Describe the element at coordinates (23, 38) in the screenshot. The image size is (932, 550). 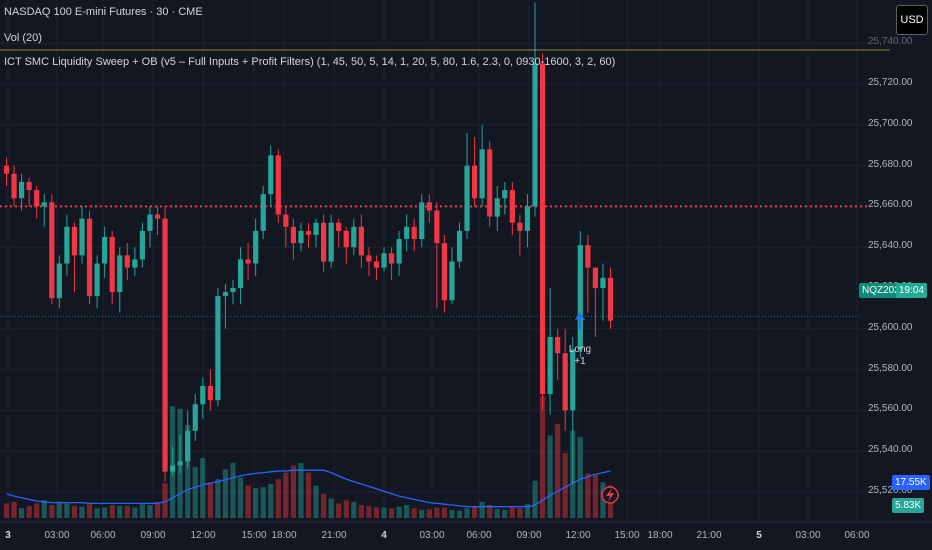
I see `volume-indicator-label: Vol (20)` at that location.